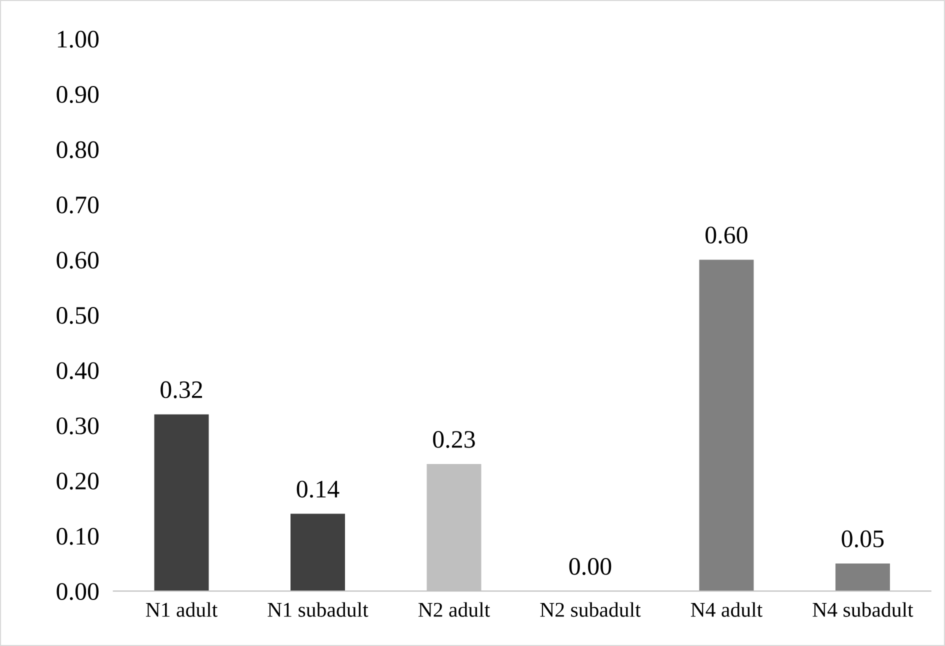 The image size is (945, 646). I want to click on y-tick-label: 0.90, so click(77, 95).